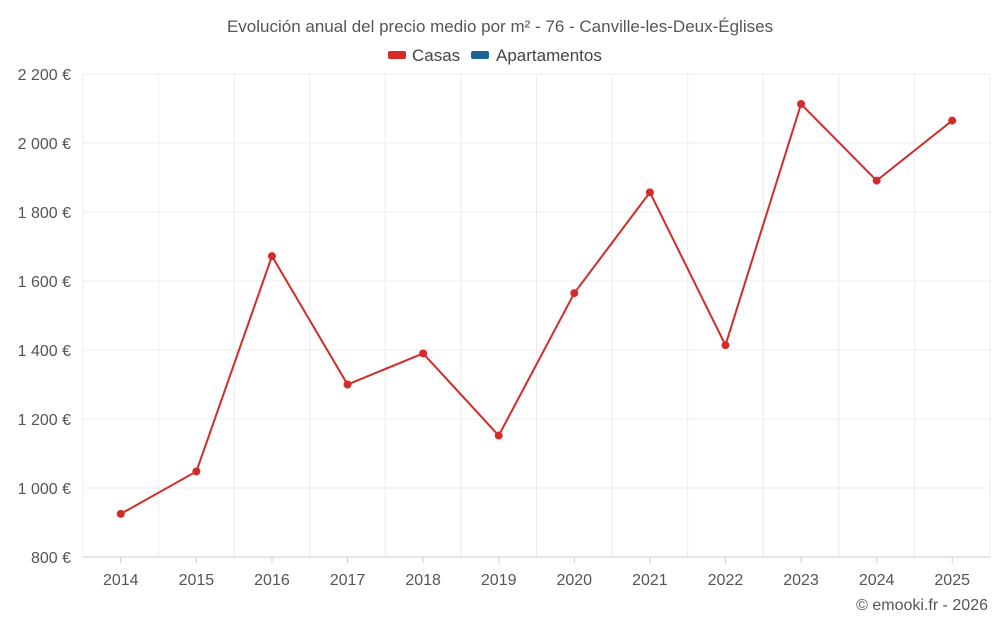 The image size is (1000, 625). Describe the element at coordinates (44, 282) in the screenshot. I see `y-tick-label: 1 600 €` at that location.